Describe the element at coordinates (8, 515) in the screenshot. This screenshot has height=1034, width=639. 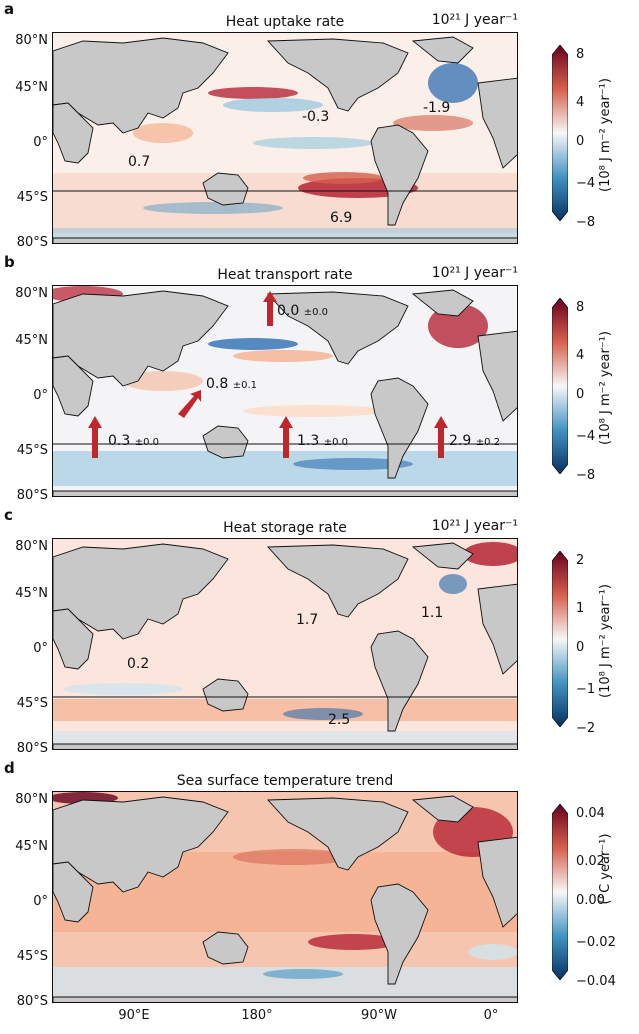
I see `panel-letter: c` at that location.